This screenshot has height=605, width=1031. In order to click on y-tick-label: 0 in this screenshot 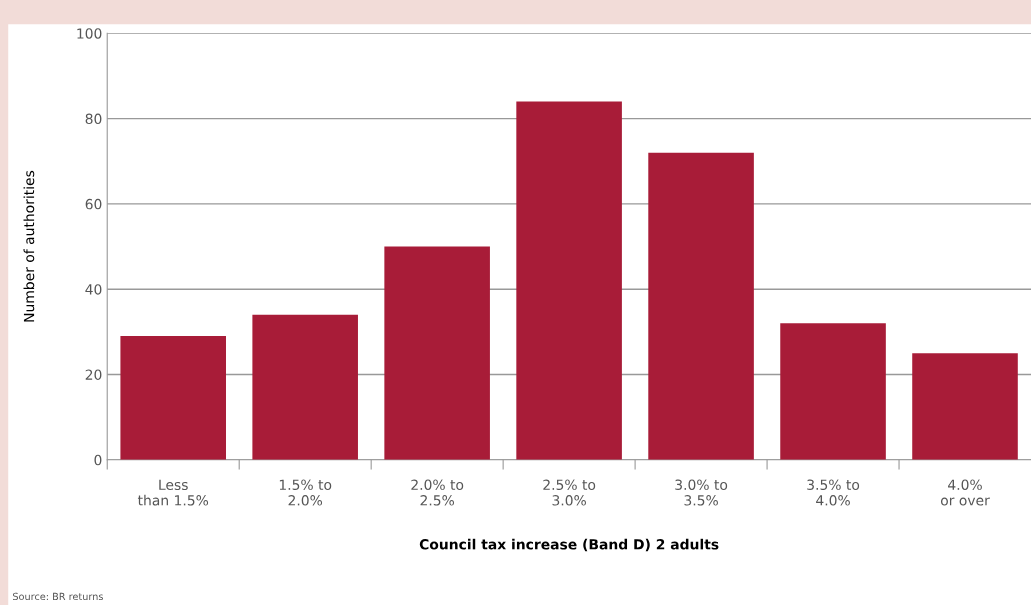, I will do `click(98, 460)`.